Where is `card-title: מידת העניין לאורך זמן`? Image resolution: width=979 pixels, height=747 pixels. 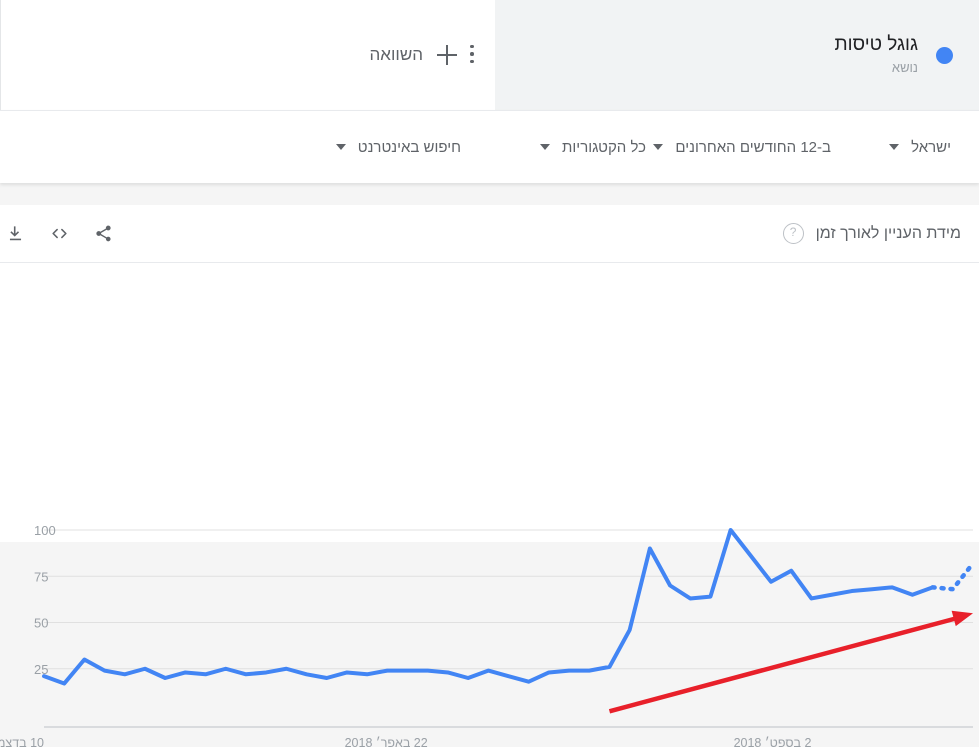
card-title: מידת העניין לאורך זמן is located at coordinates (888, 233).